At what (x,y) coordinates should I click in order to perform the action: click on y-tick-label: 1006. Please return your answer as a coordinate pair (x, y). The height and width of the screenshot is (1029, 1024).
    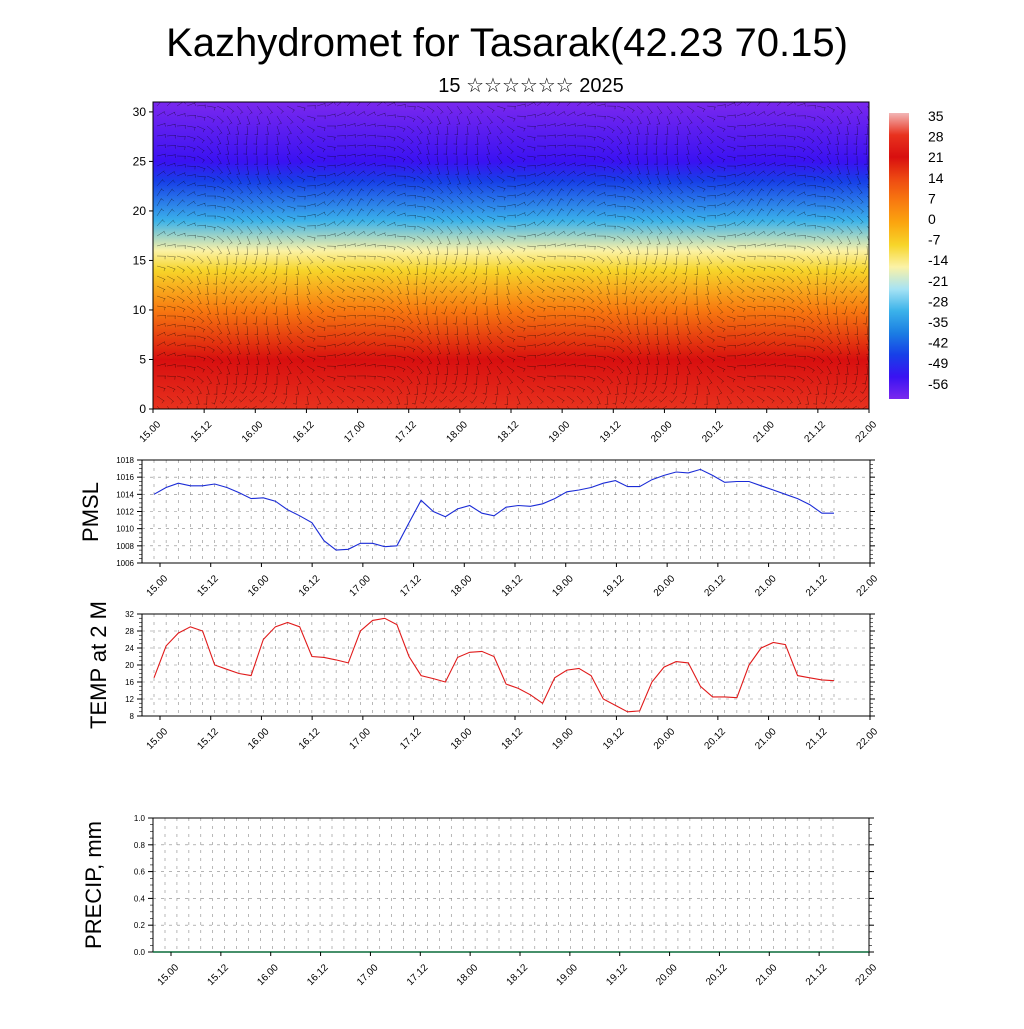
    Looking at the image, I should click on (125, 563).